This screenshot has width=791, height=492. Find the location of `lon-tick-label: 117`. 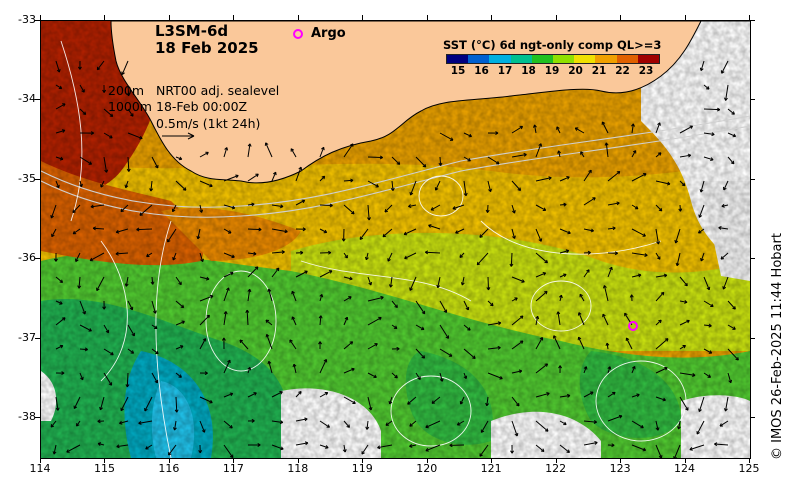

lon-tick-label: 117 is located at coordinates (233, 468).